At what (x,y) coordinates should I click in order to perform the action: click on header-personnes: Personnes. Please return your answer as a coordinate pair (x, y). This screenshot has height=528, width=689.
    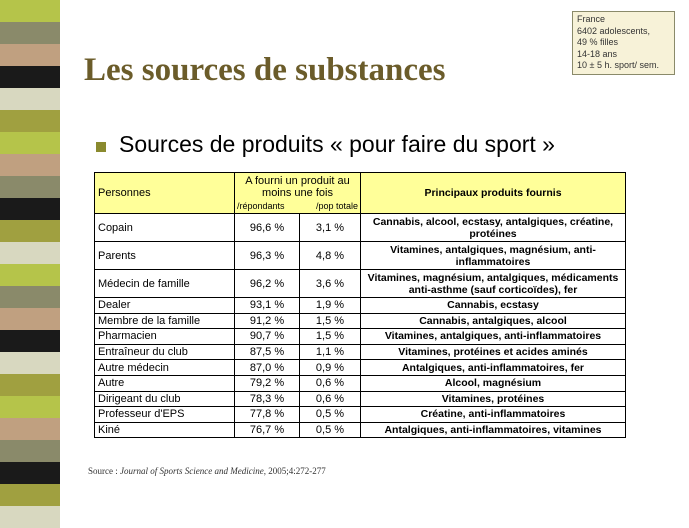
    Looking at the image, I should click on (164, 193).